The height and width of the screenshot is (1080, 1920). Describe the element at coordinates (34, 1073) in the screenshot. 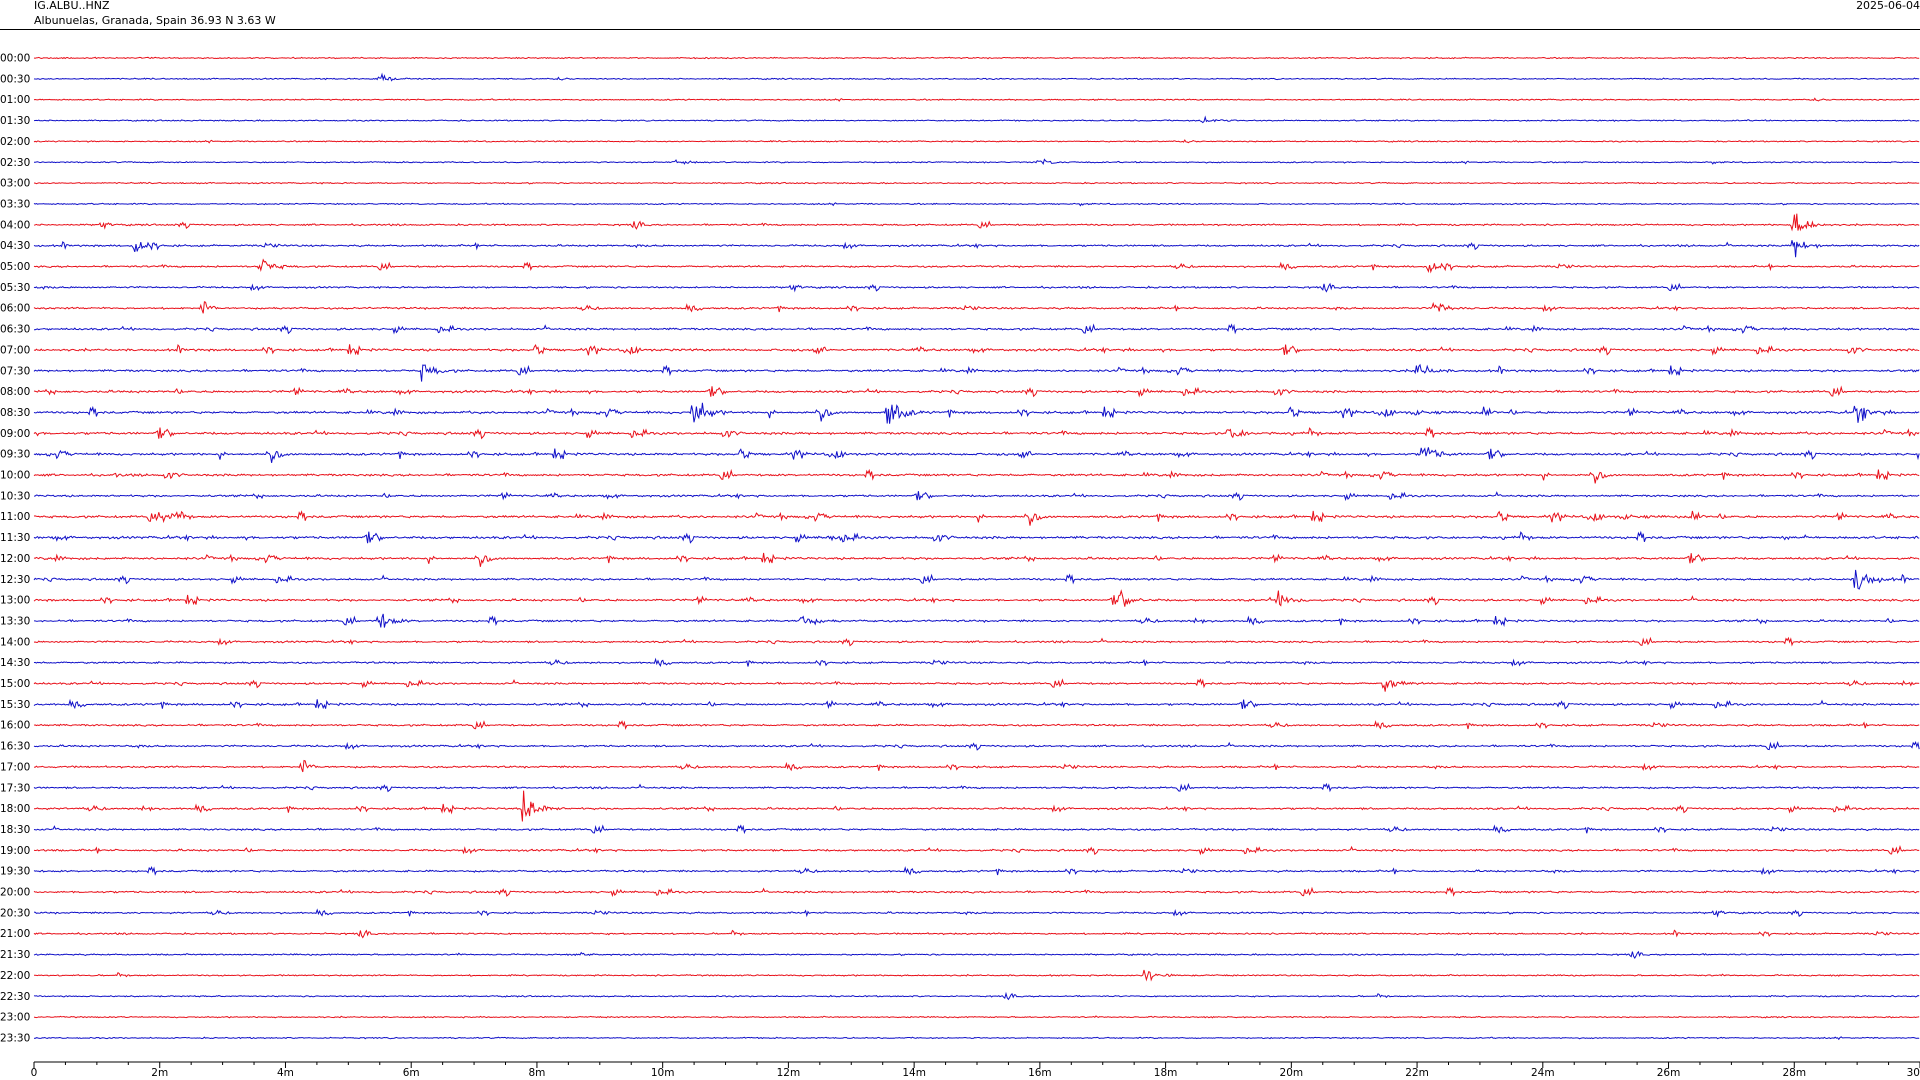

I see `x-tick-label: 0` at that location.